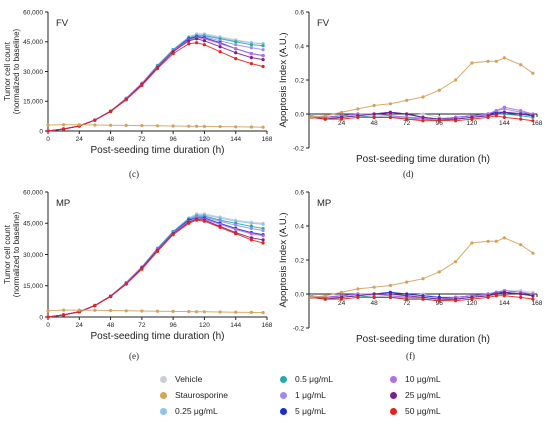 The image size is (550, 427). Describe the element at coordinates (41, 131) in the screenshot. I see `y-tick-label: 0` at that location.